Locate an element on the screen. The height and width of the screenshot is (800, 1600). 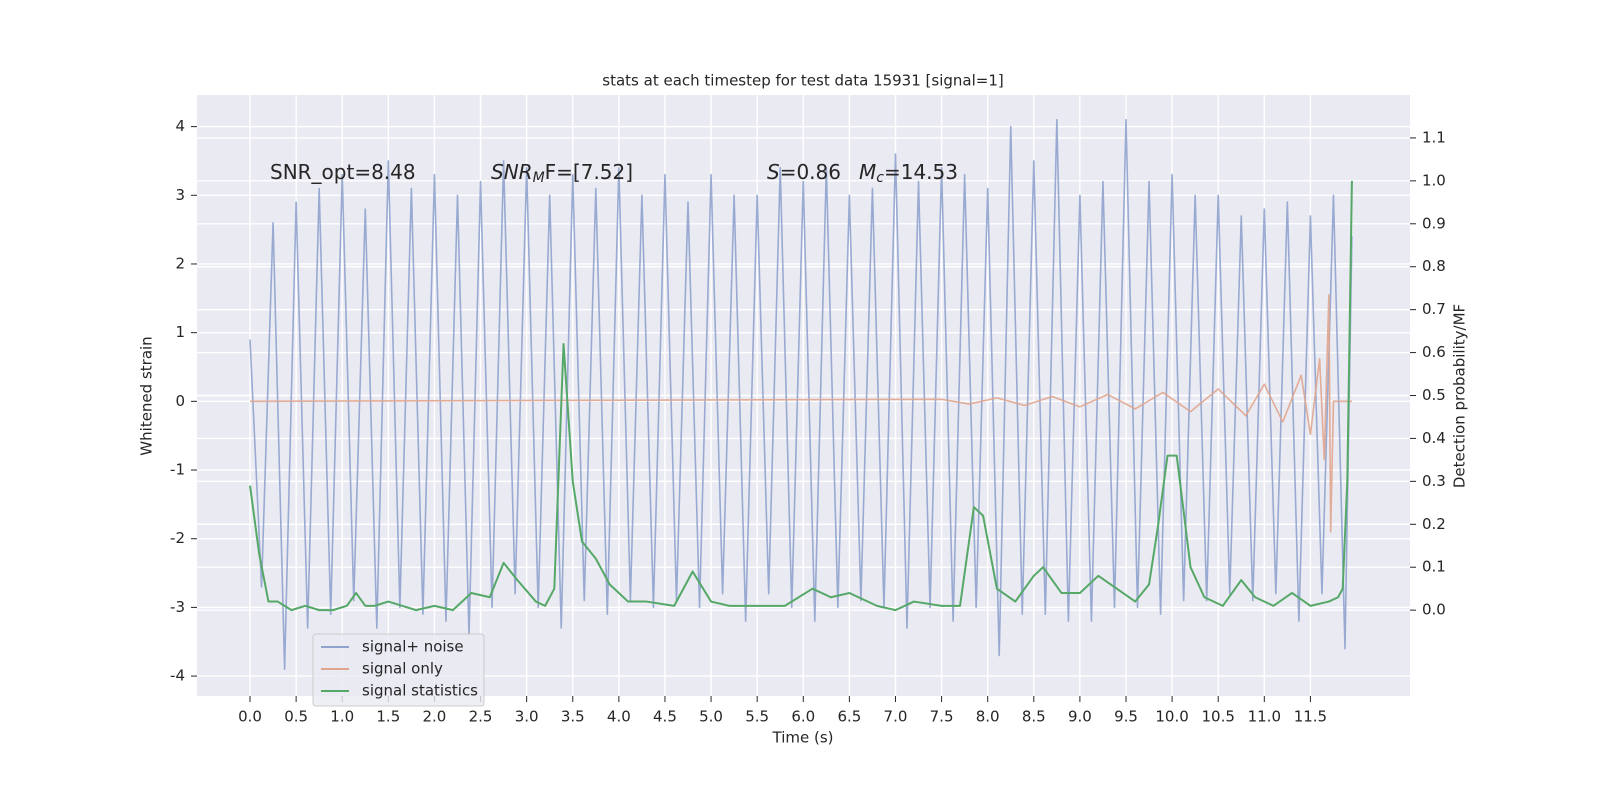
x-tick-label: 7.0 is located at coordinates (896, 717).